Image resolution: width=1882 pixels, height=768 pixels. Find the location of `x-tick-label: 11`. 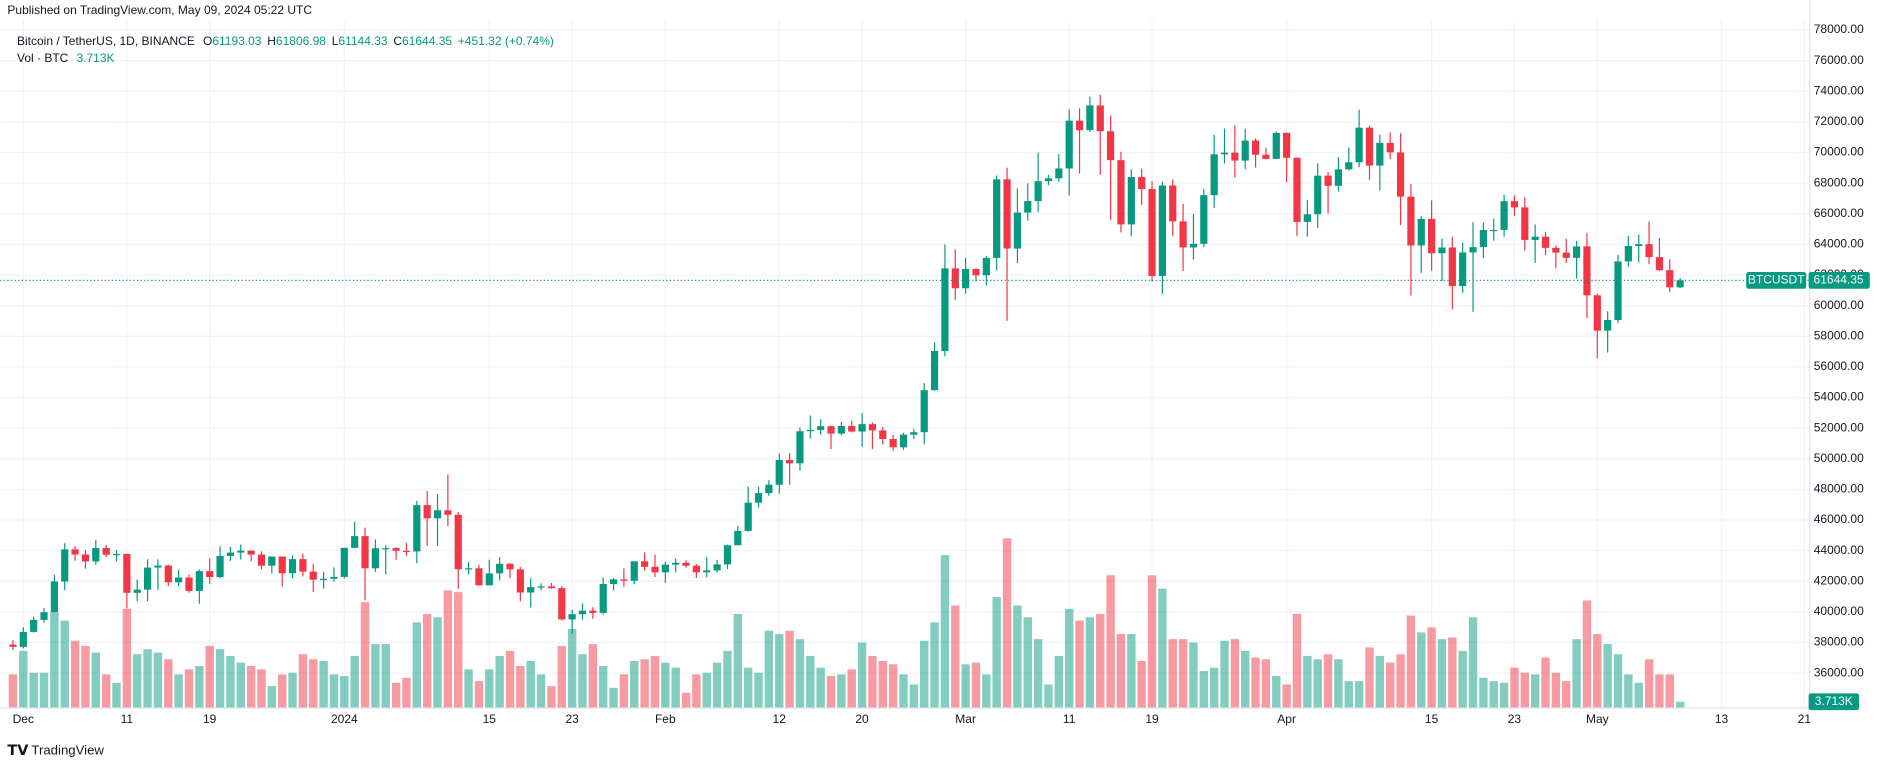

x-tick-label: 11 is located at coordinates (127, 719).